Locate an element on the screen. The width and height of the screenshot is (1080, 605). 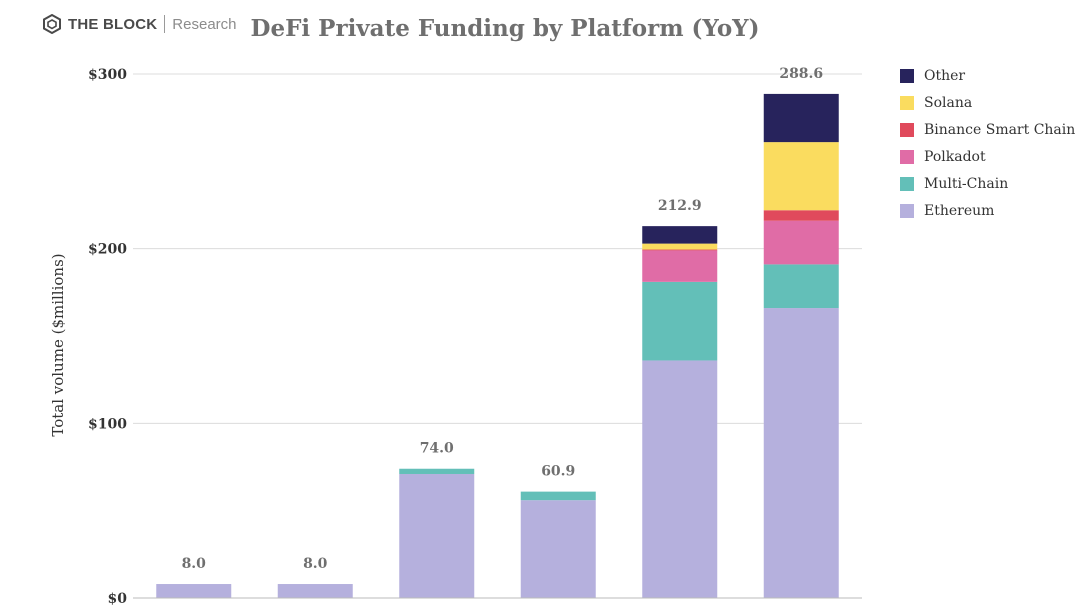
legend-label: Polkadot is located at coordinates (955, 156).